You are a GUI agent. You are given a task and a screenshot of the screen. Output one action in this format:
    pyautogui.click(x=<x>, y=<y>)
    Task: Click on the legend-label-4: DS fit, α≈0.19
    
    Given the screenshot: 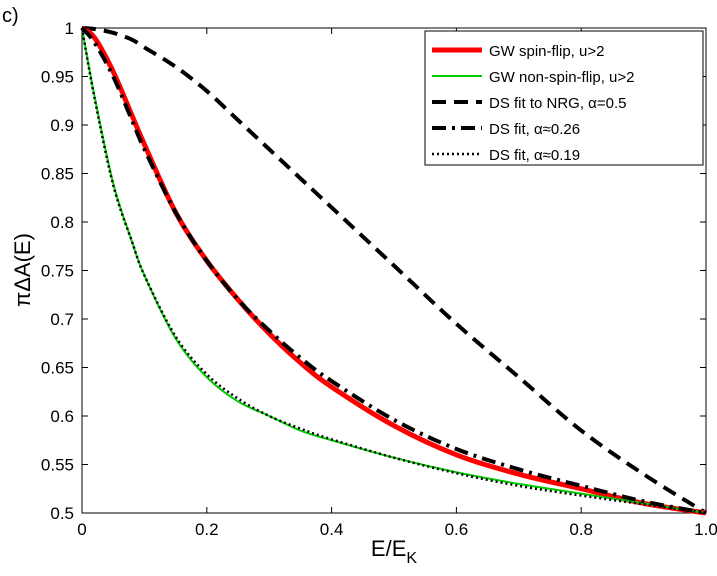 What is the action you would take?
    pyautogui.click(x=534, y=155)
    